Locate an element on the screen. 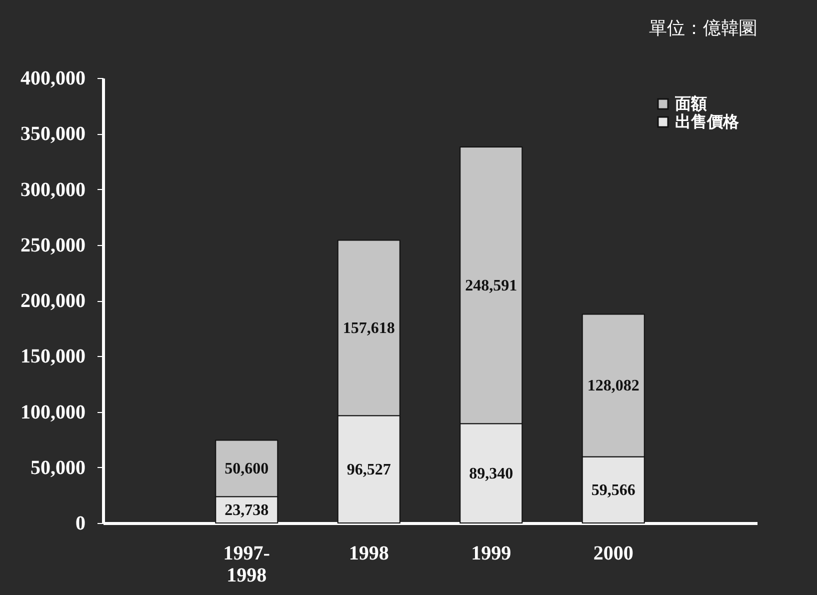 The width and height of the screenshot is (817, 595). x-tick-label: 1999 is located at coordinates (491, 553).